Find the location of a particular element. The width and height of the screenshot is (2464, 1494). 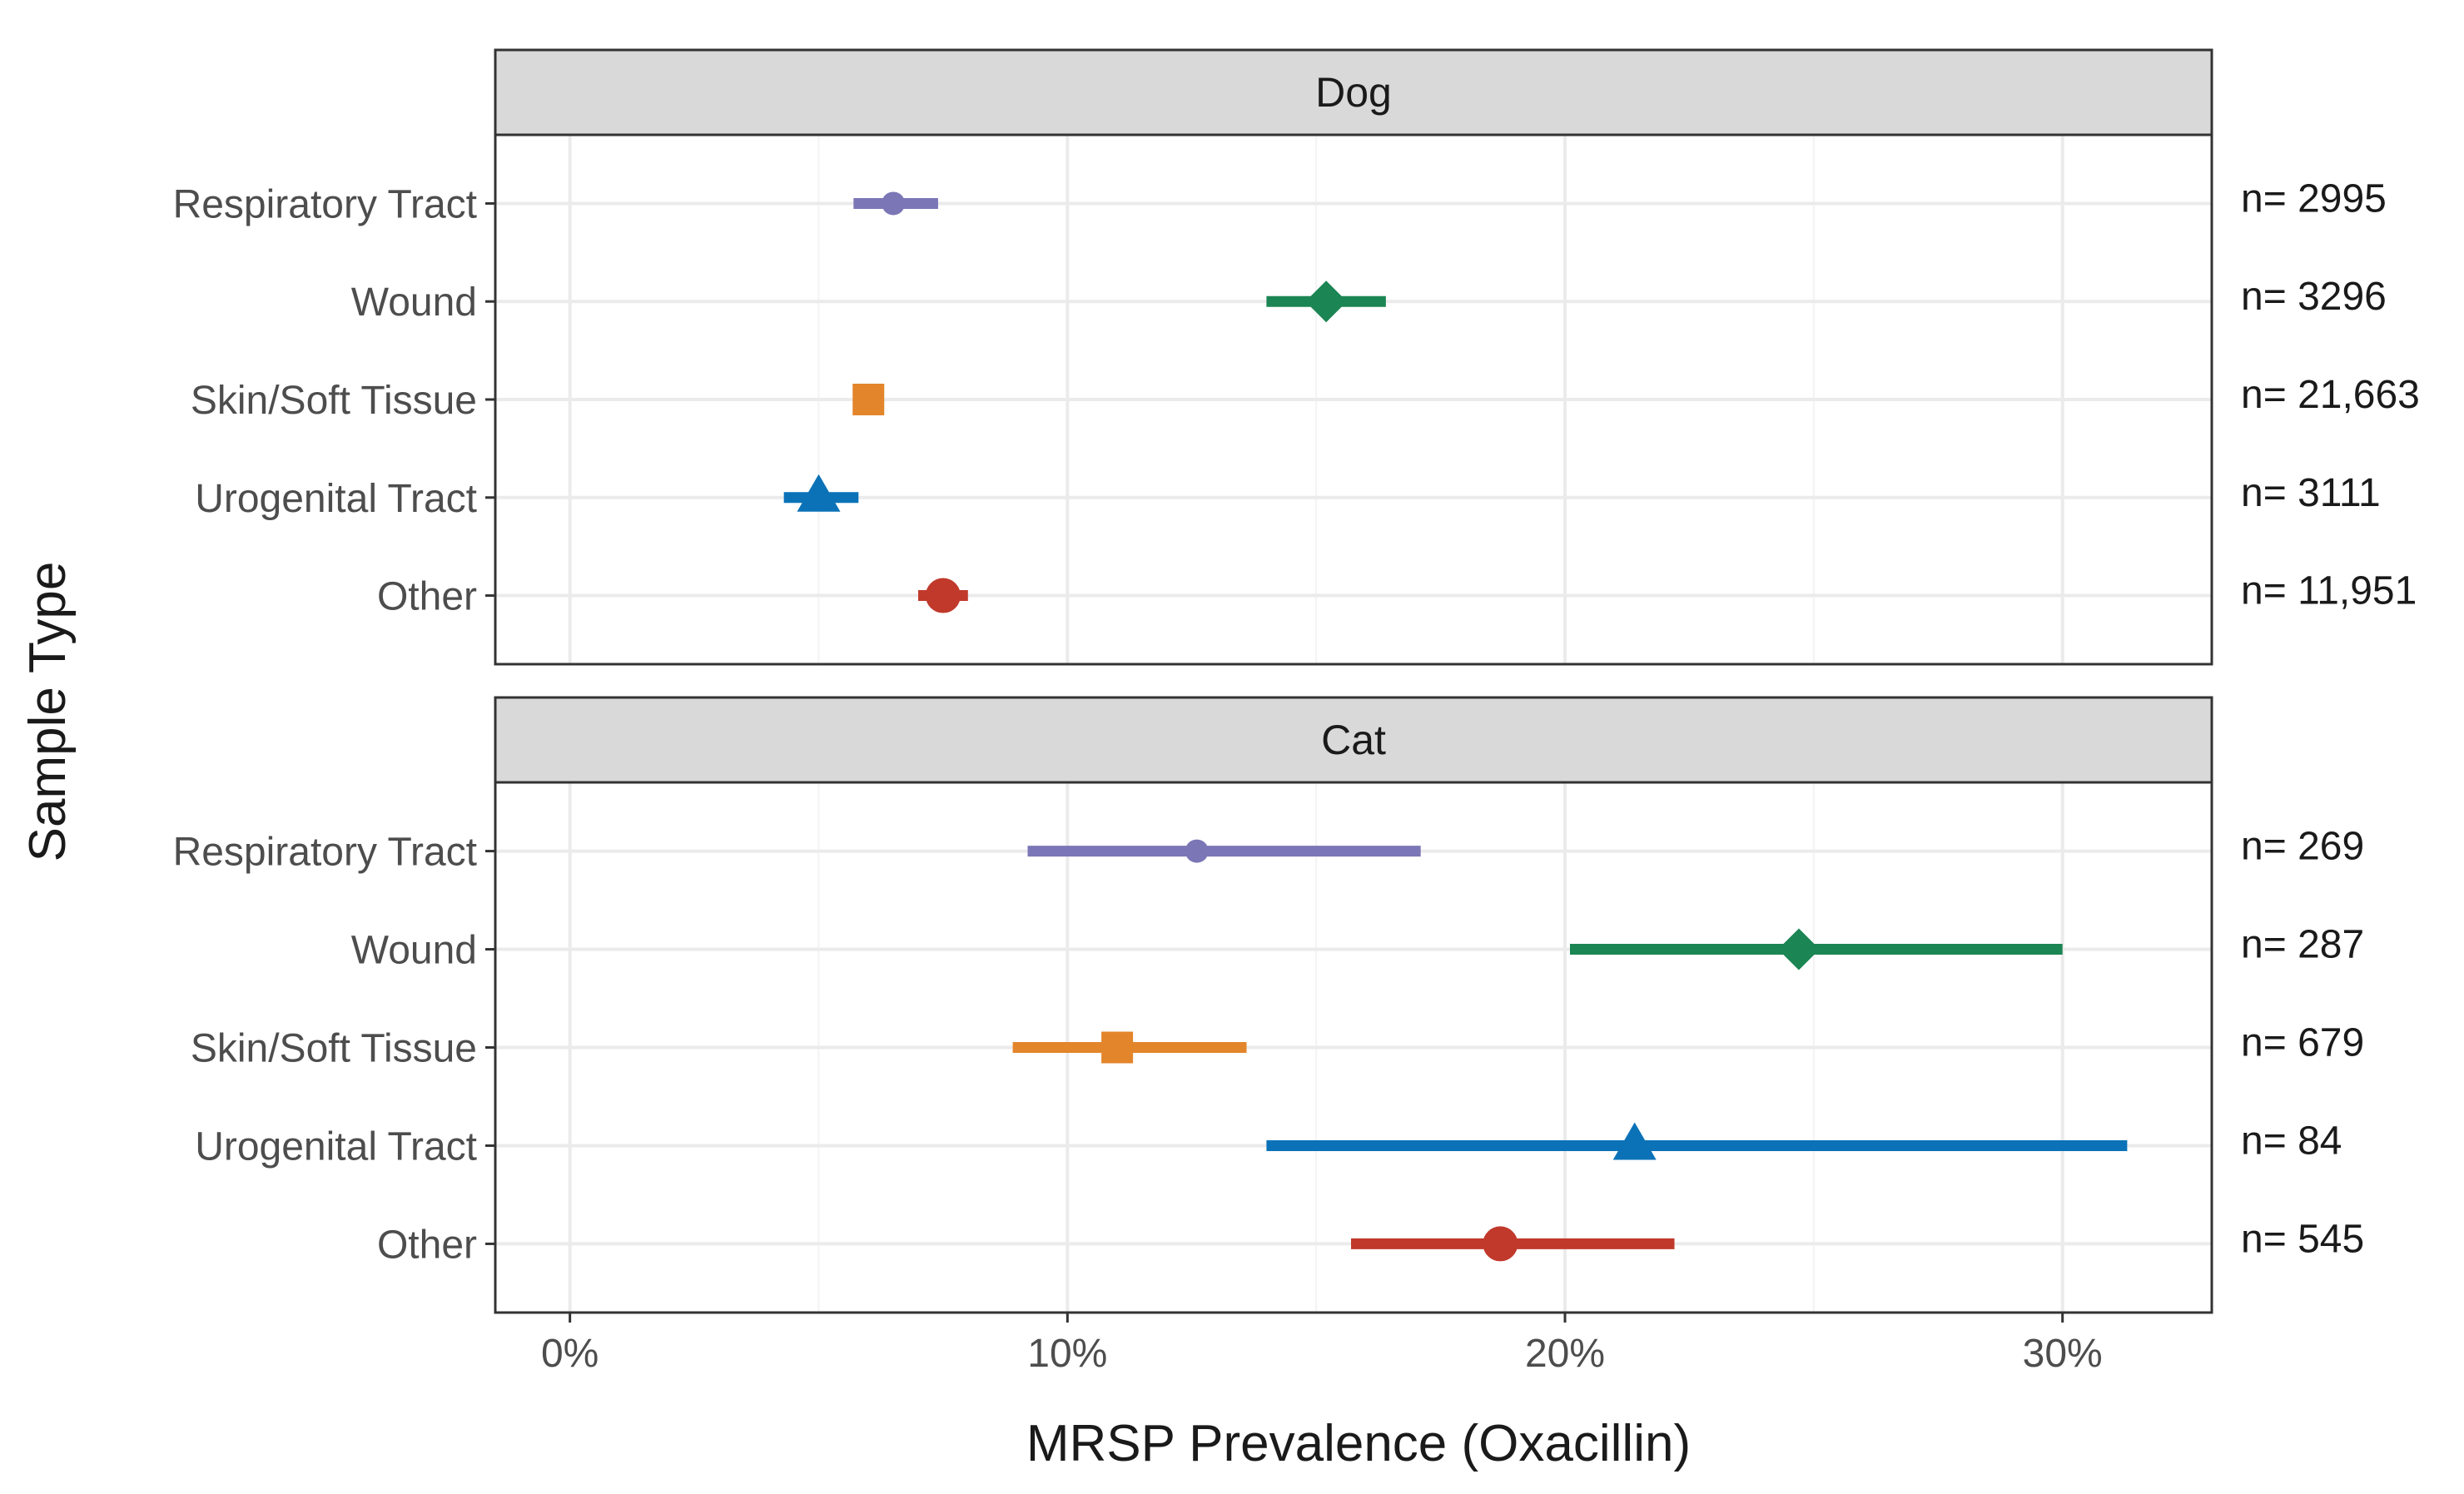

n-label: n= 3111 is located at coordinates (2311, 493).